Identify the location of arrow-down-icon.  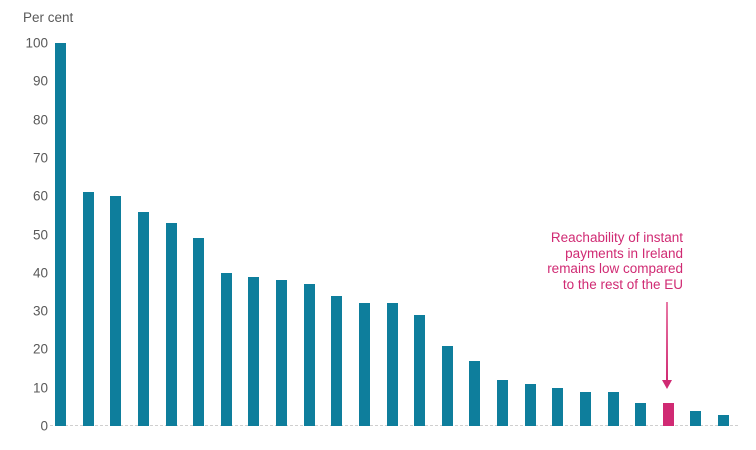
(667, 384).